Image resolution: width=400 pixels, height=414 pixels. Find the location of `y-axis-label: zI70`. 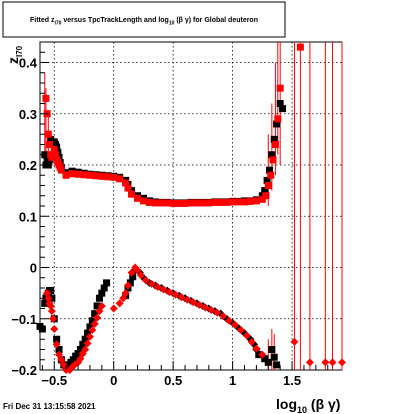

y-axis-label: zI70 is located at coordinates (14, 54).